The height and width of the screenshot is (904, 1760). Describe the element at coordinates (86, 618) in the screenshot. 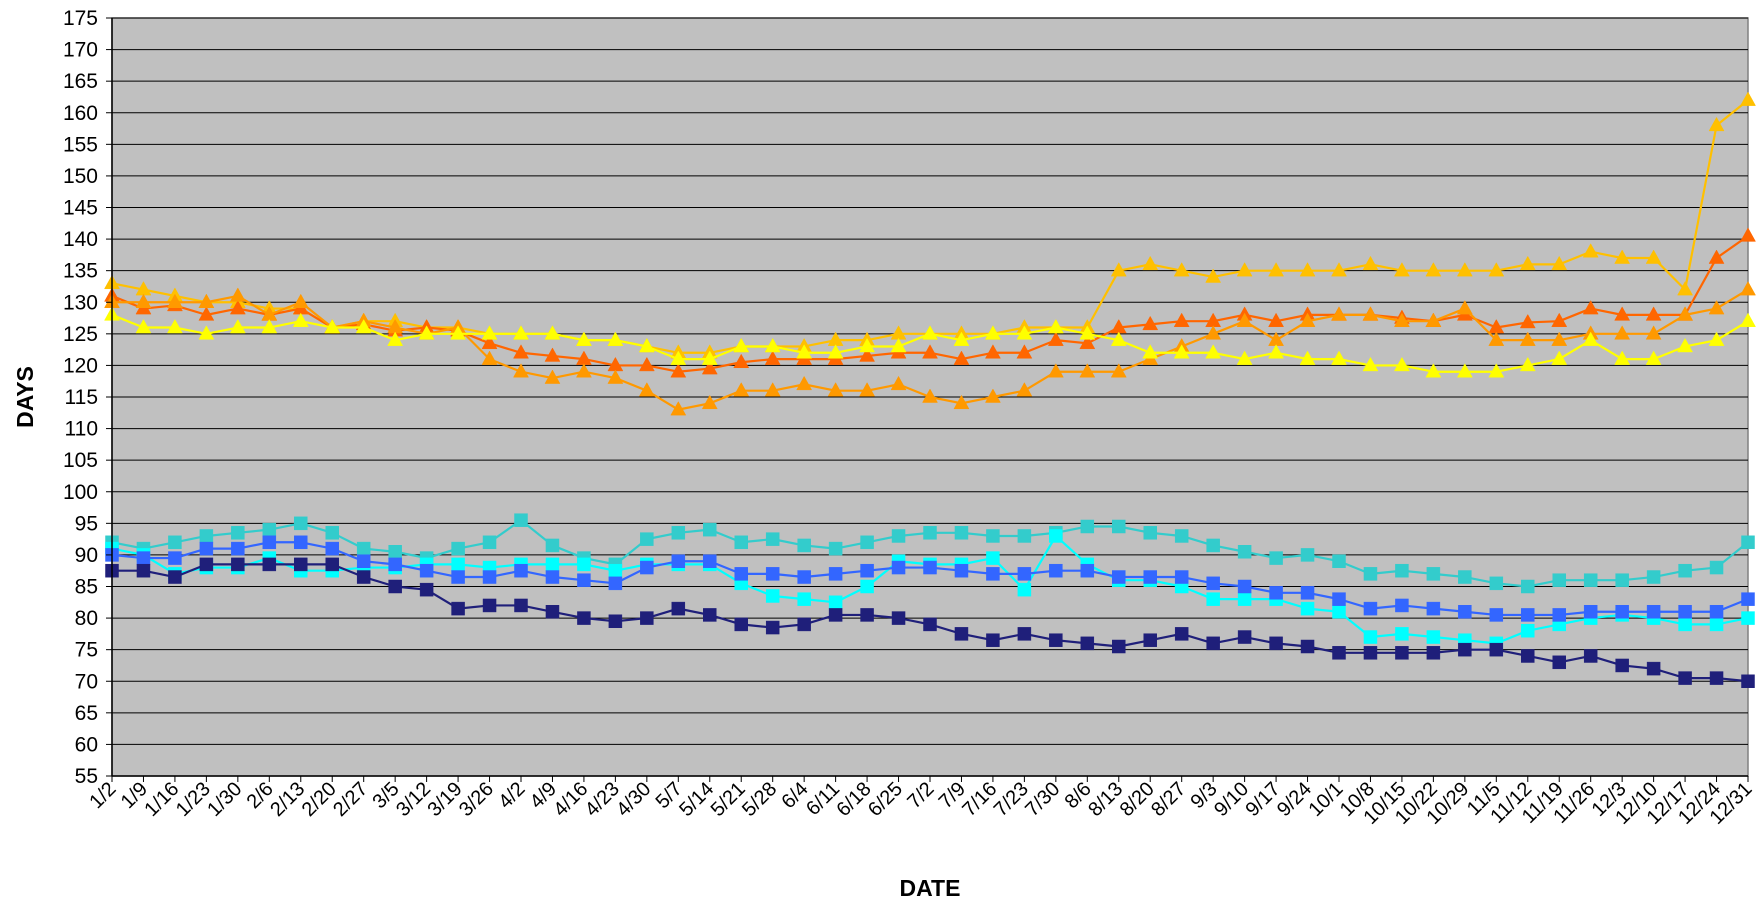

I see `y-tick-label: 80` at that location.